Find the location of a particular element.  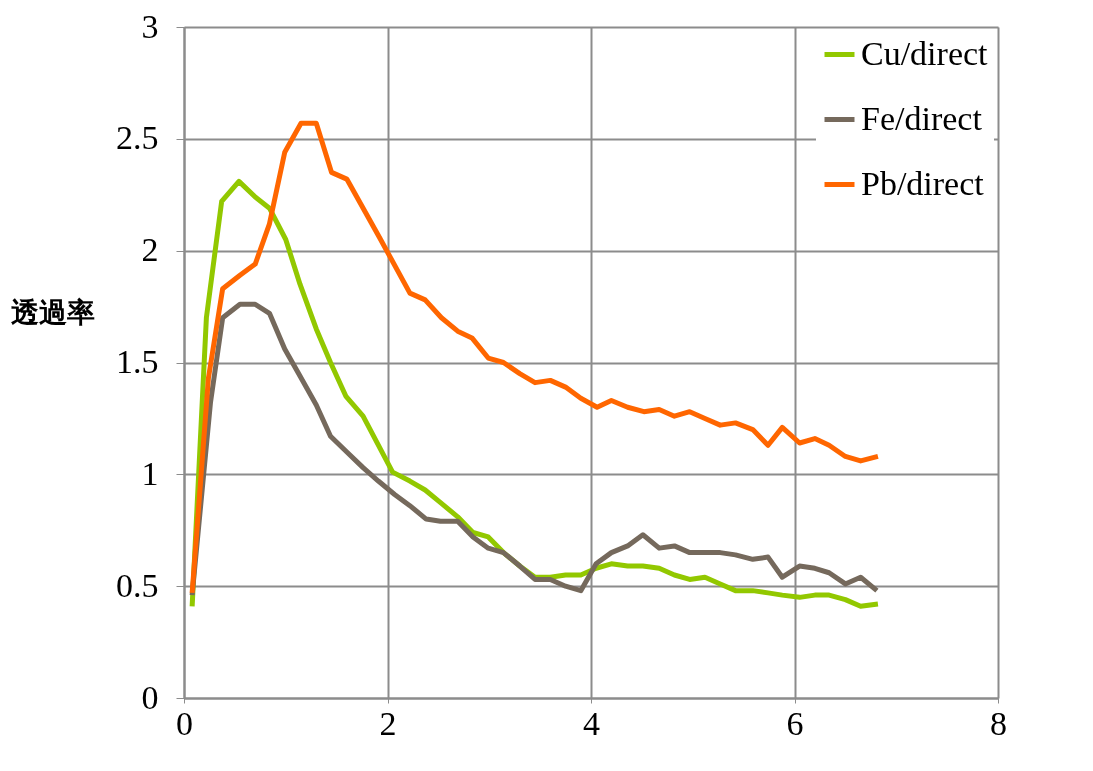

y-tick-label: 0 is located at coordinates (150, 697).